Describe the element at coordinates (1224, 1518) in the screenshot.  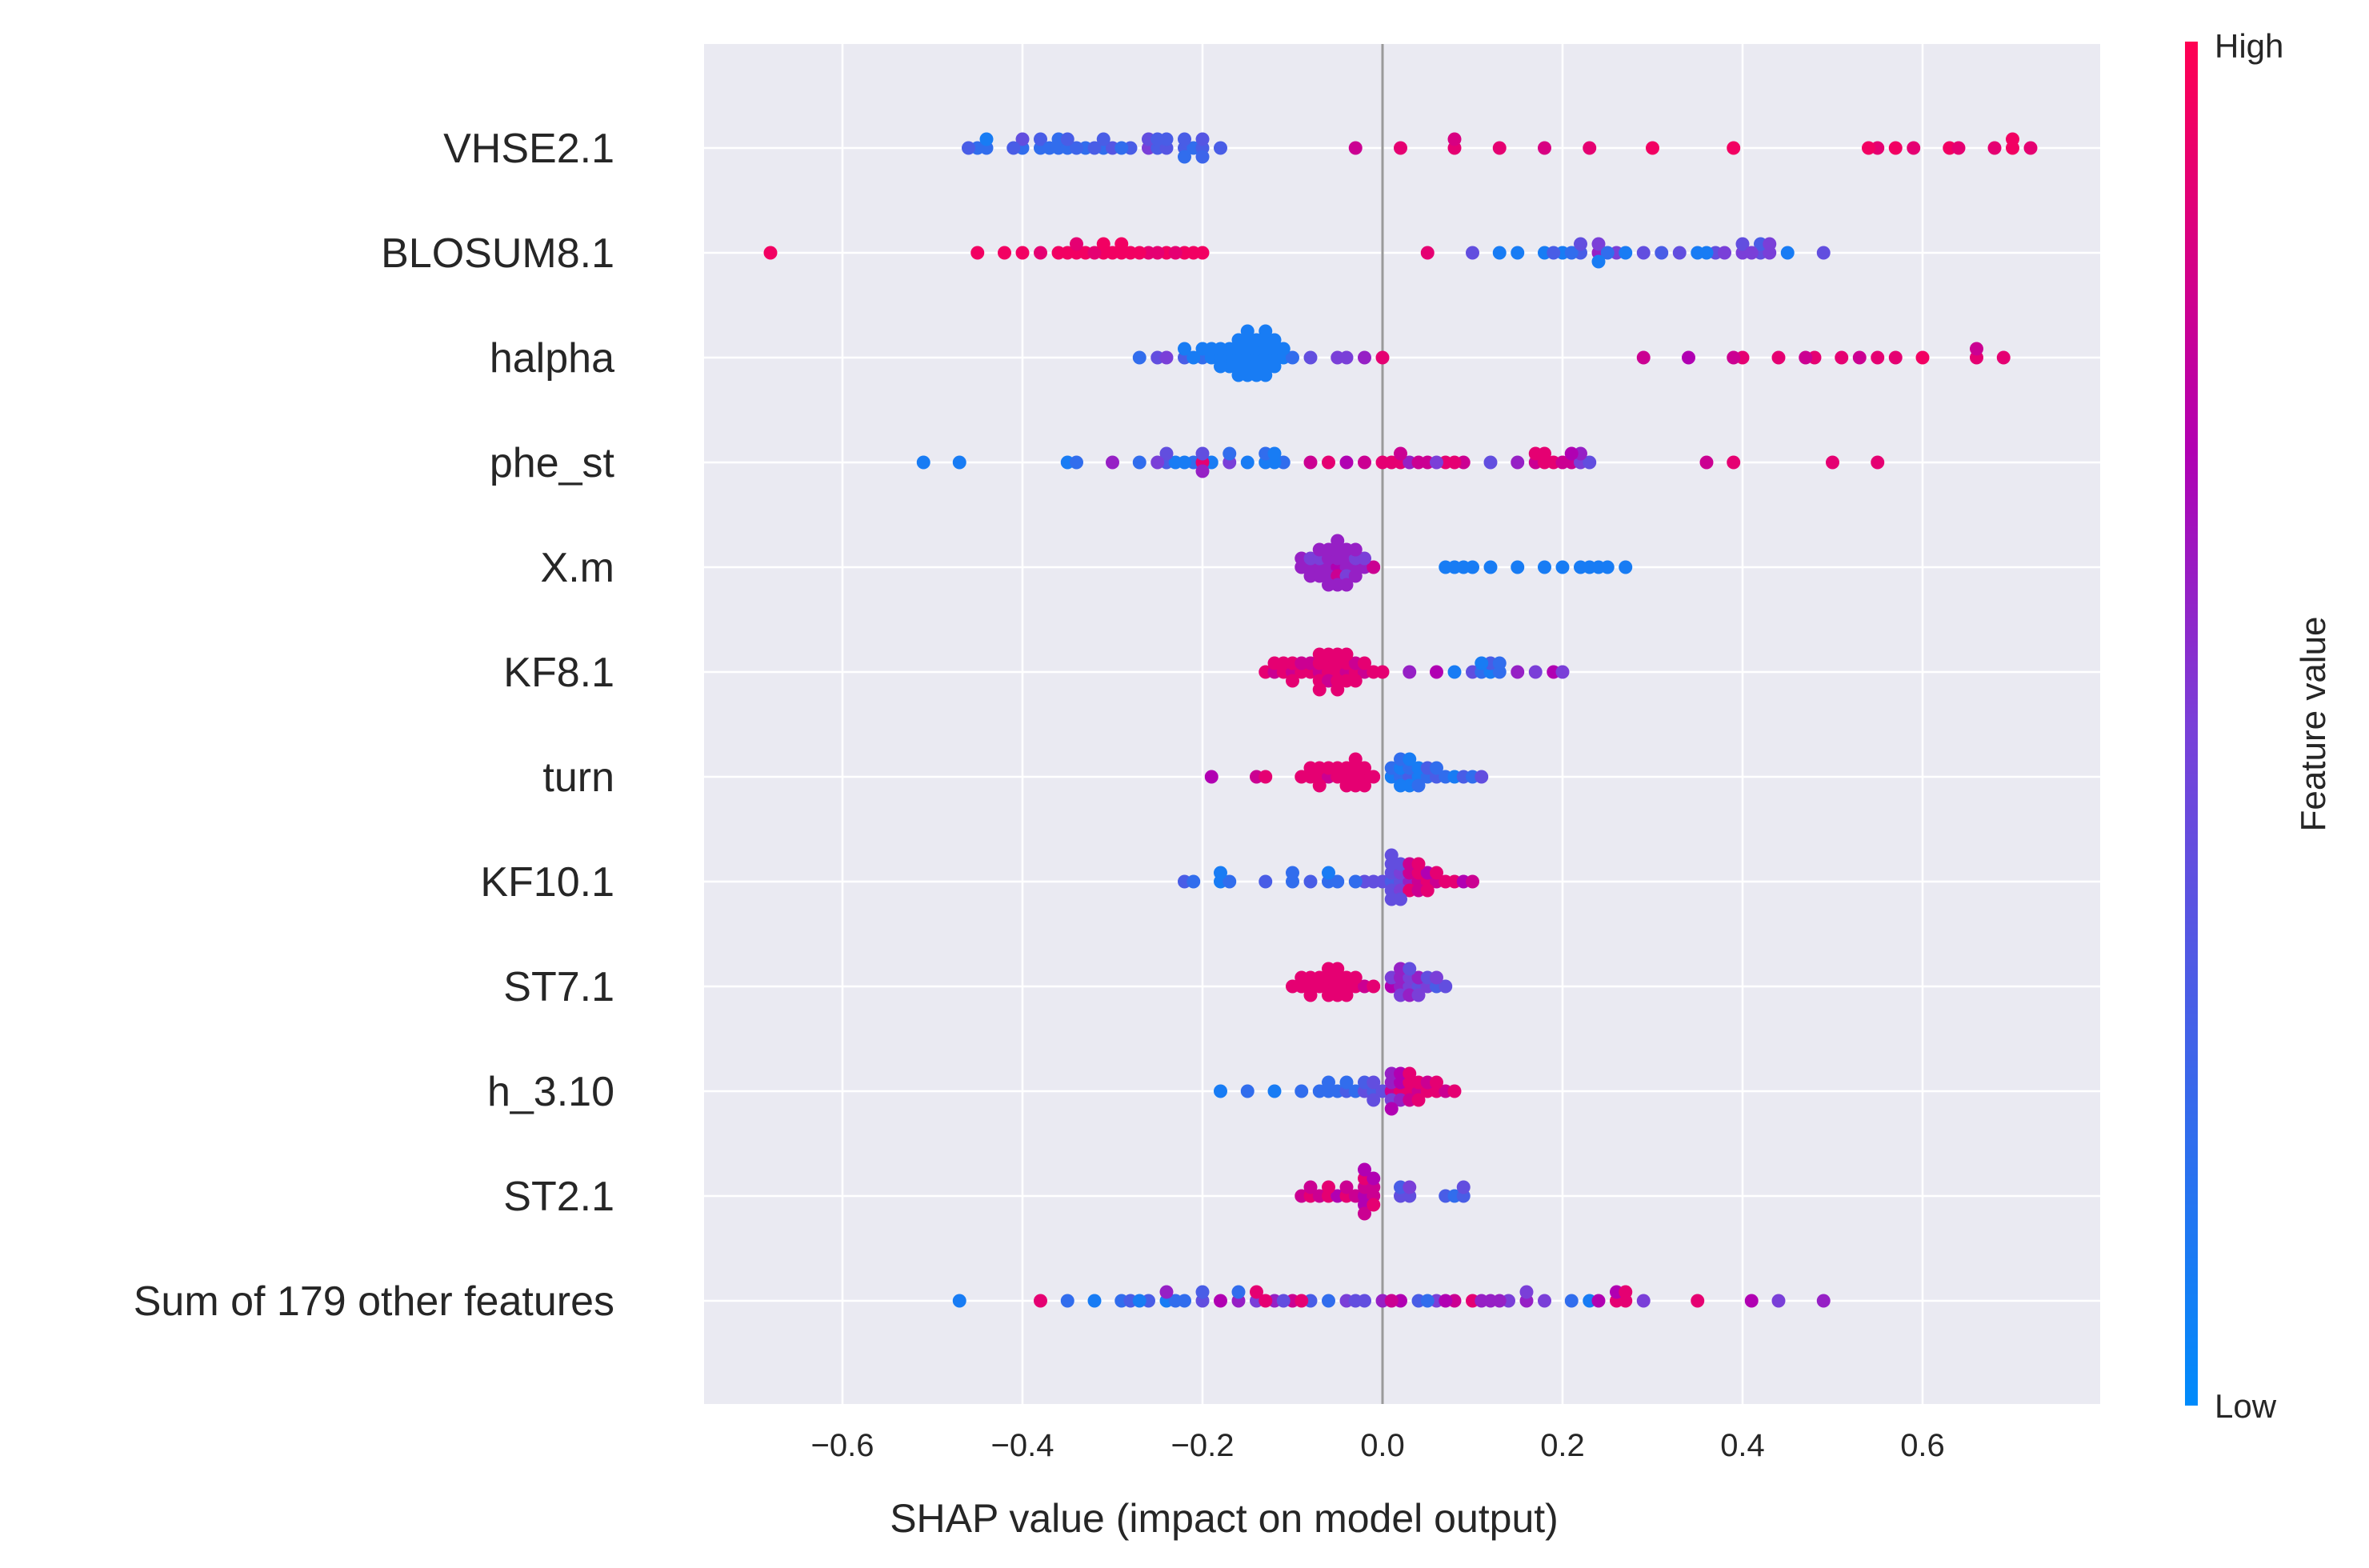
I see `x-axis-label: SHAP value (impact on model output)` at that location.